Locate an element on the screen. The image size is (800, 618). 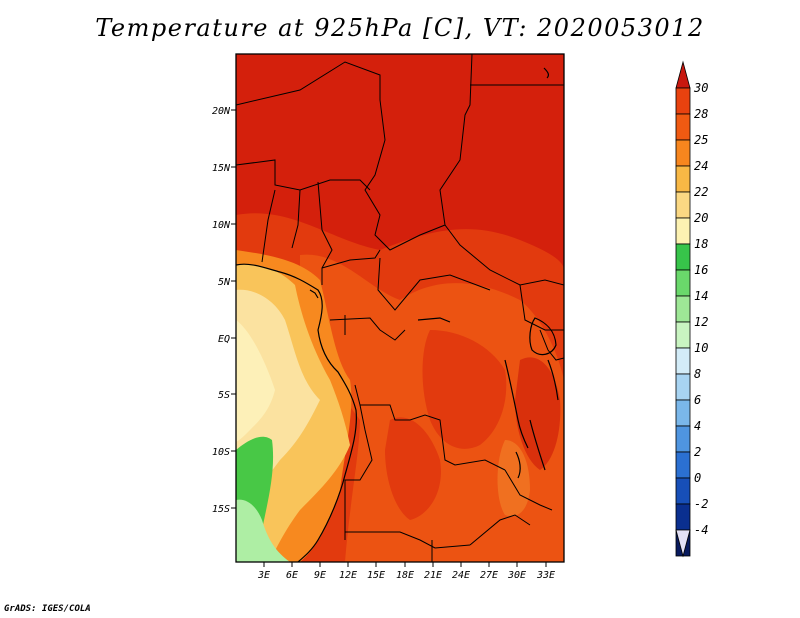
colorbar-label: 6 is located at coordinates (697, 400).